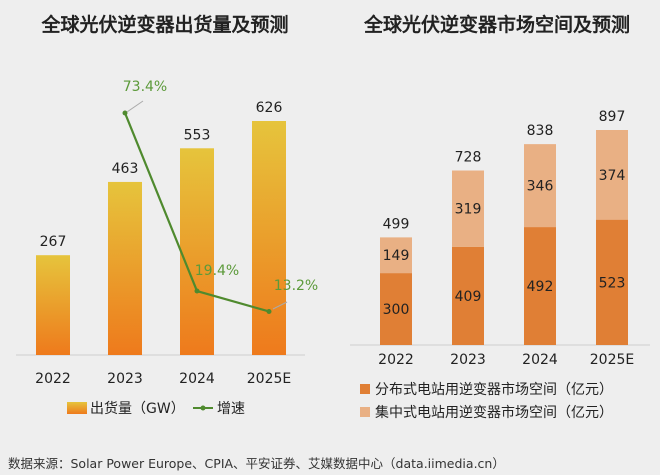 The height and width of the screenshot is (475, 660). I want to click on bar-value-label: 626, so click(269, 108).